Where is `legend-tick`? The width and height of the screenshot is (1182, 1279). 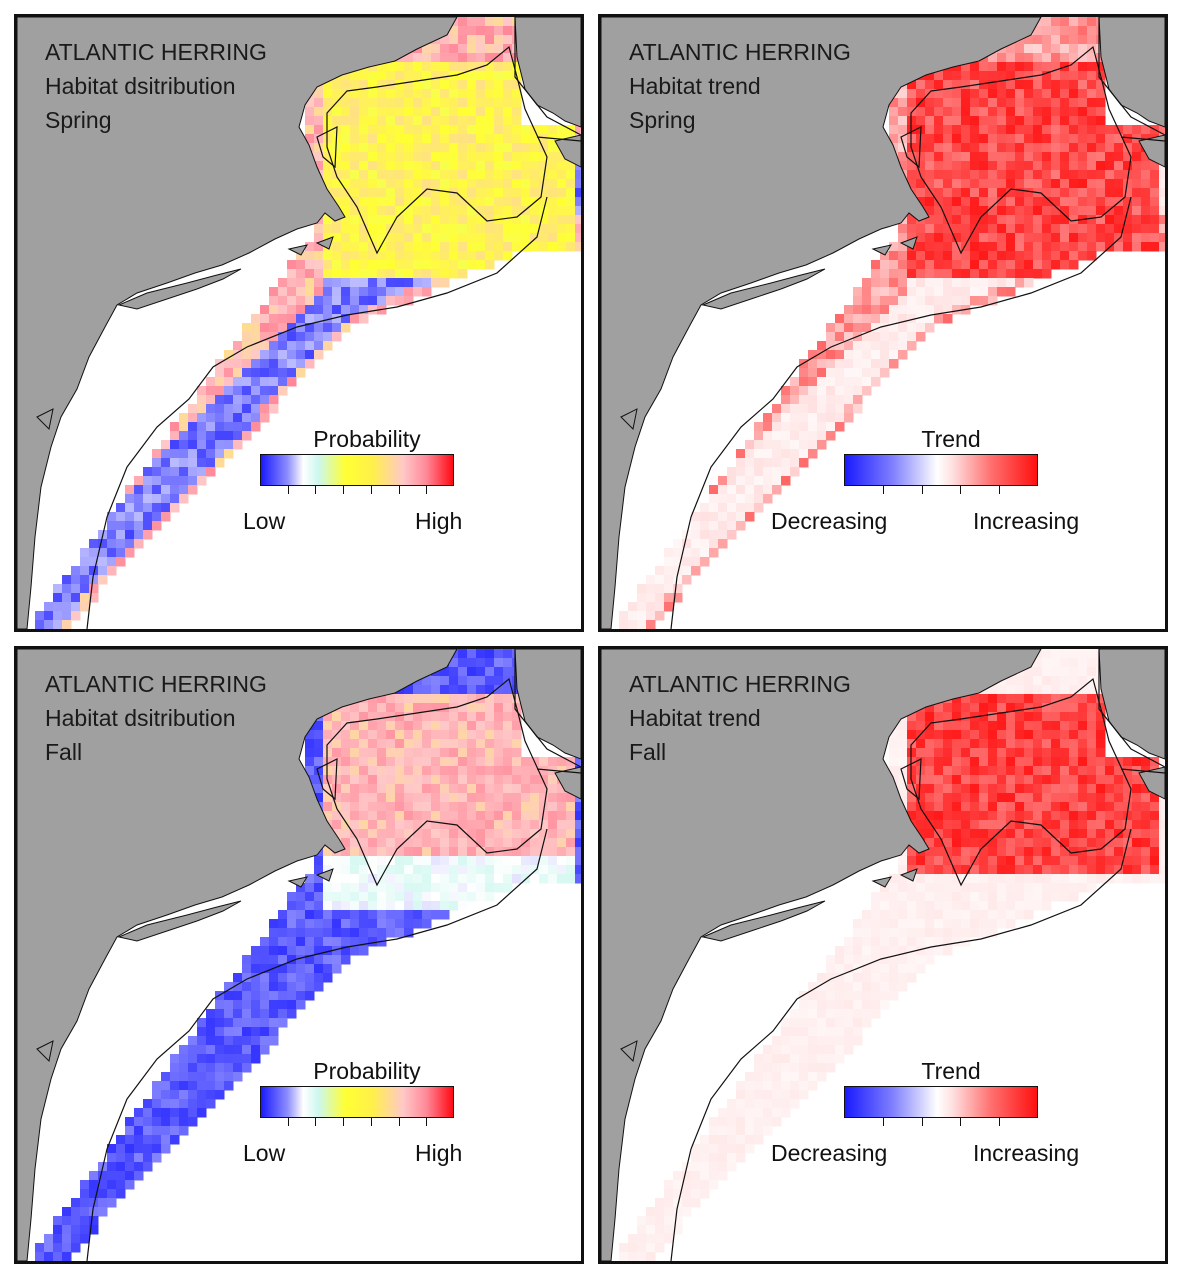 legend-tick is located at coordinates (288, 1122).